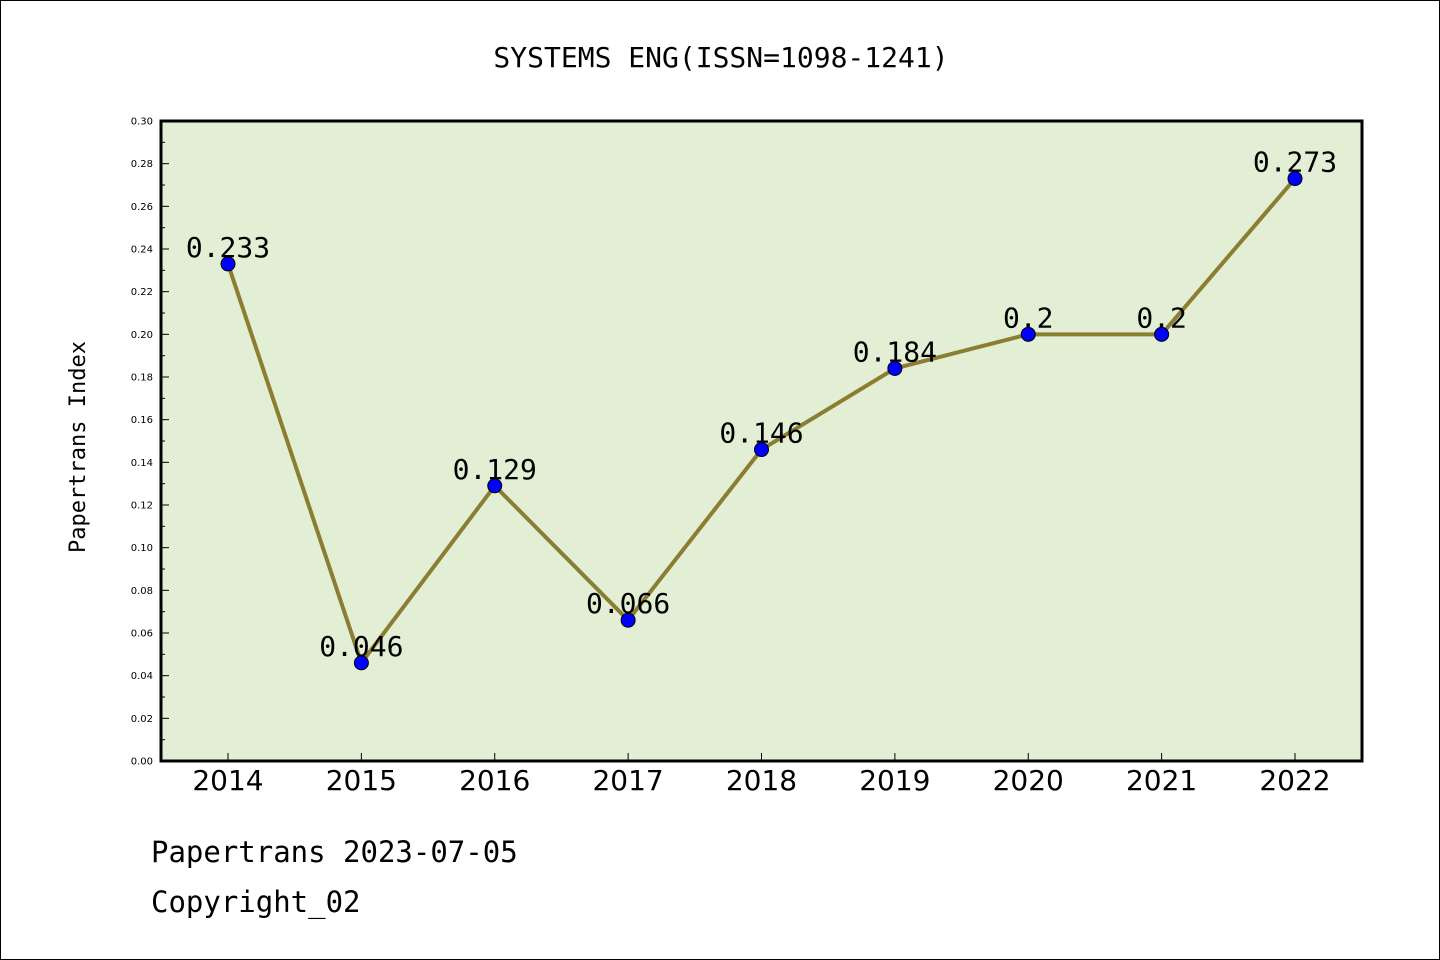 This screenshot has width=1440, height=960. I want to click on y-tick-label: 0.10, so click(142, 548).